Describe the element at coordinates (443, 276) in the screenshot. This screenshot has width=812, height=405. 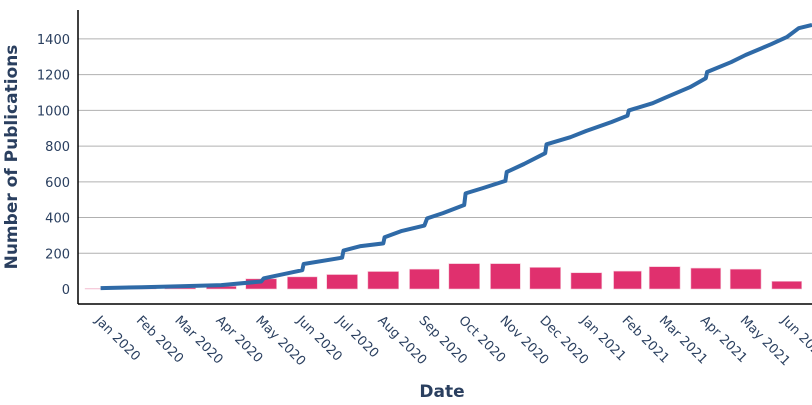
I see `monthly-bars` at that location.